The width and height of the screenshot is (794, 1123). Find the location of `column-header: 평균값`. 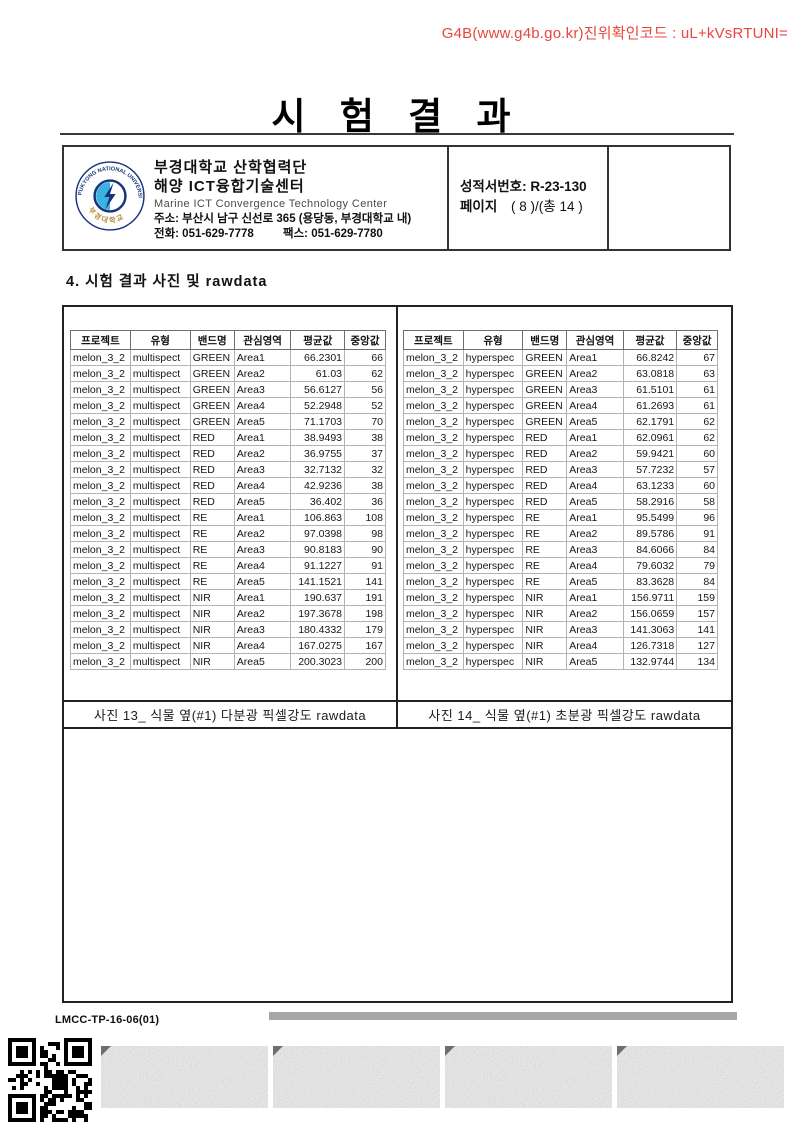

column-header: 평균값 is located at coordinates (650, 340).